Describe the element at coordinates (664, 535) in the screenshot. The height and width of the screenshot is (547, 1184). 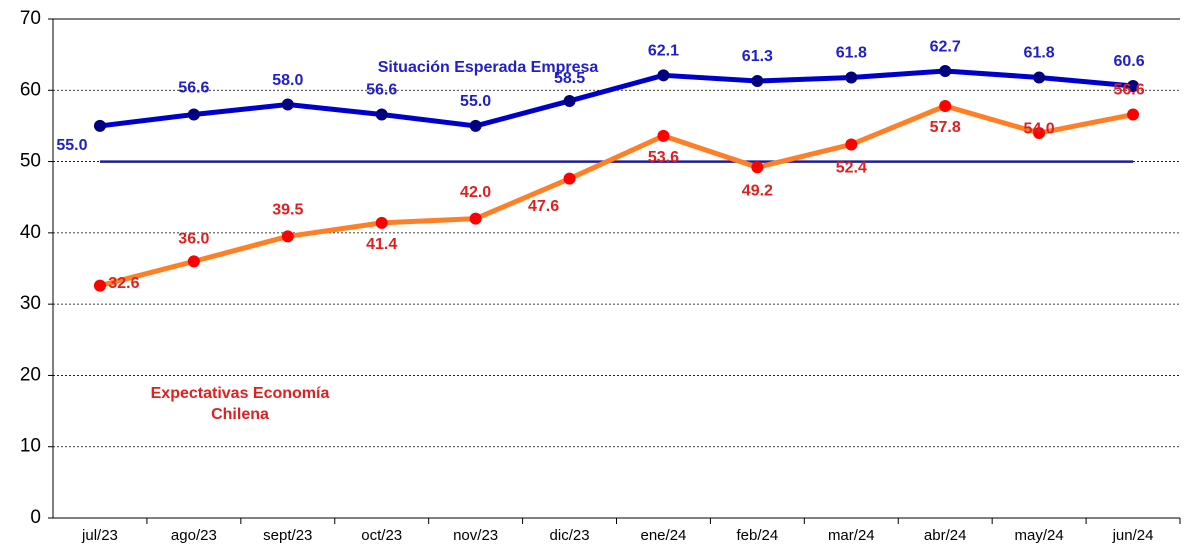
I see `x-tick-label: ene/24` at that location.